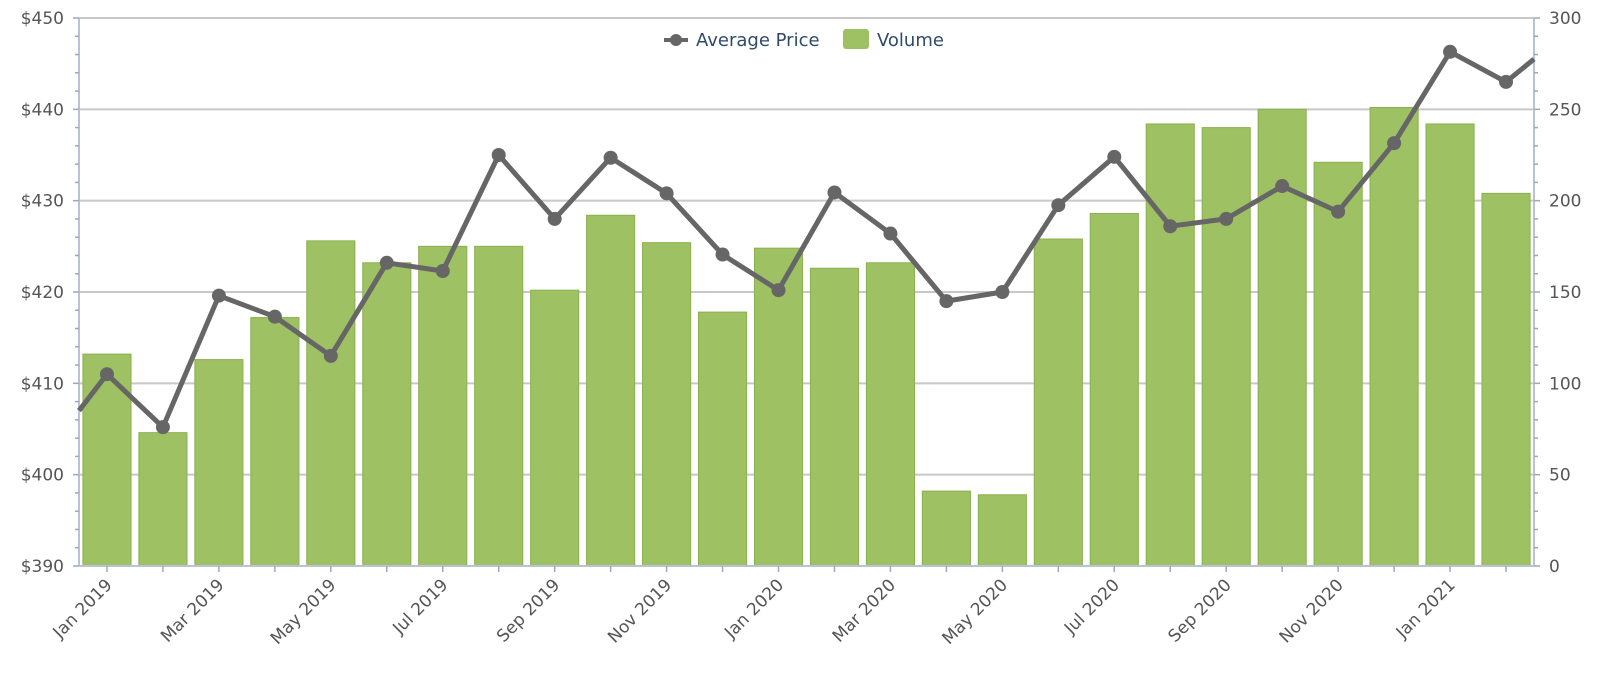 The width and height of the screenshot is (1600, 674). Describe the element at coordinates (1554, 567) in the screenshot. I see `right-axis-tick-label: 0` at that location.